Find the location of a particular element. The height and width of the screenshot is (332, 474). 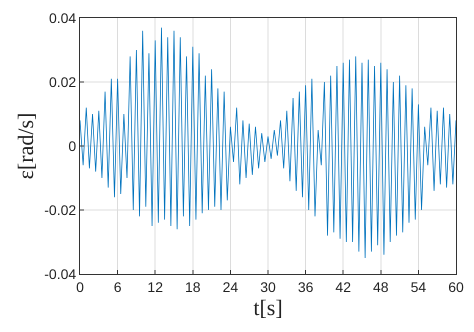

y-tick-label: 0.04 is located at coordinates (62, 18).